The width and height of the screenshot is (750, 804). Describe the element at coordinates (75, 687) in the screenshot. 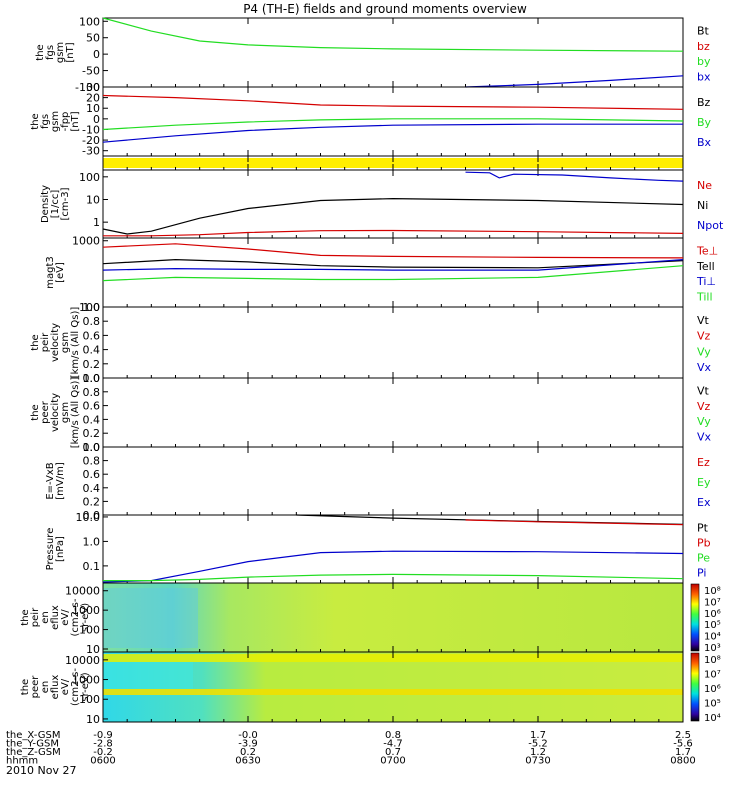

I see `y-axis-label: (cm2-s-` at that location.